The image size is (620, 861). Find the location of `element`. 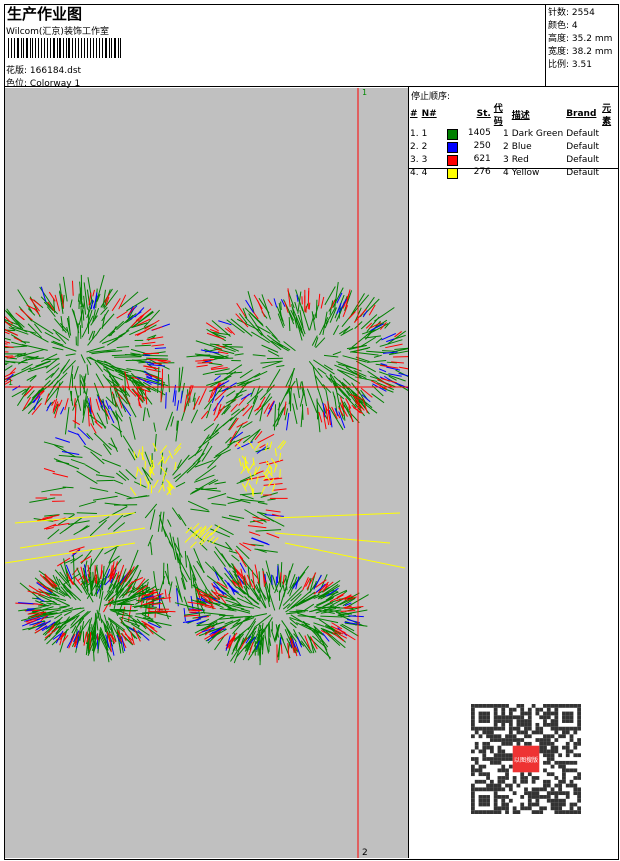

element is located at coordinates (611, 159).